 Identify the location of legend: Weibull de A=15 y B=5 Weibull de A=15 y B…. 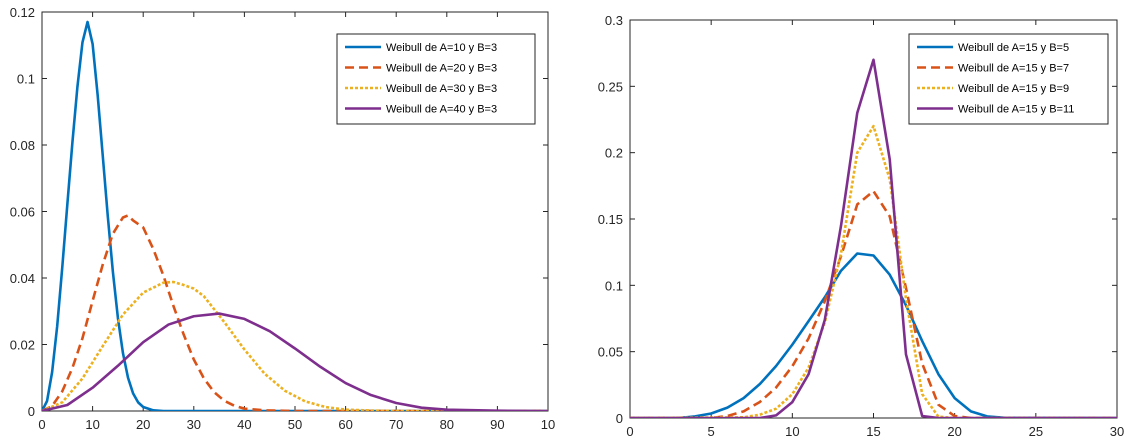
(1008, 79).